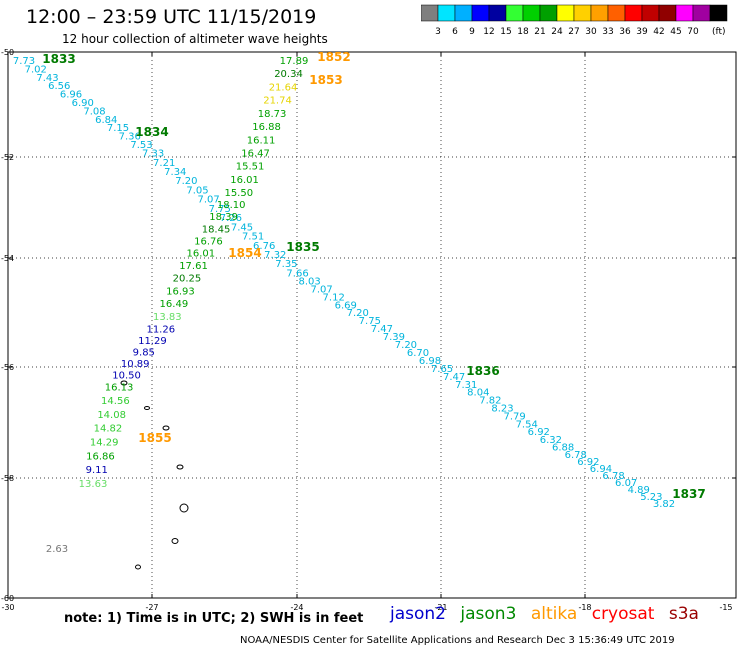  What do you see at coordinates (275, 255) in the screenshot?
I see `wave-height-label: 7.32` at bounding box center [275, 255].